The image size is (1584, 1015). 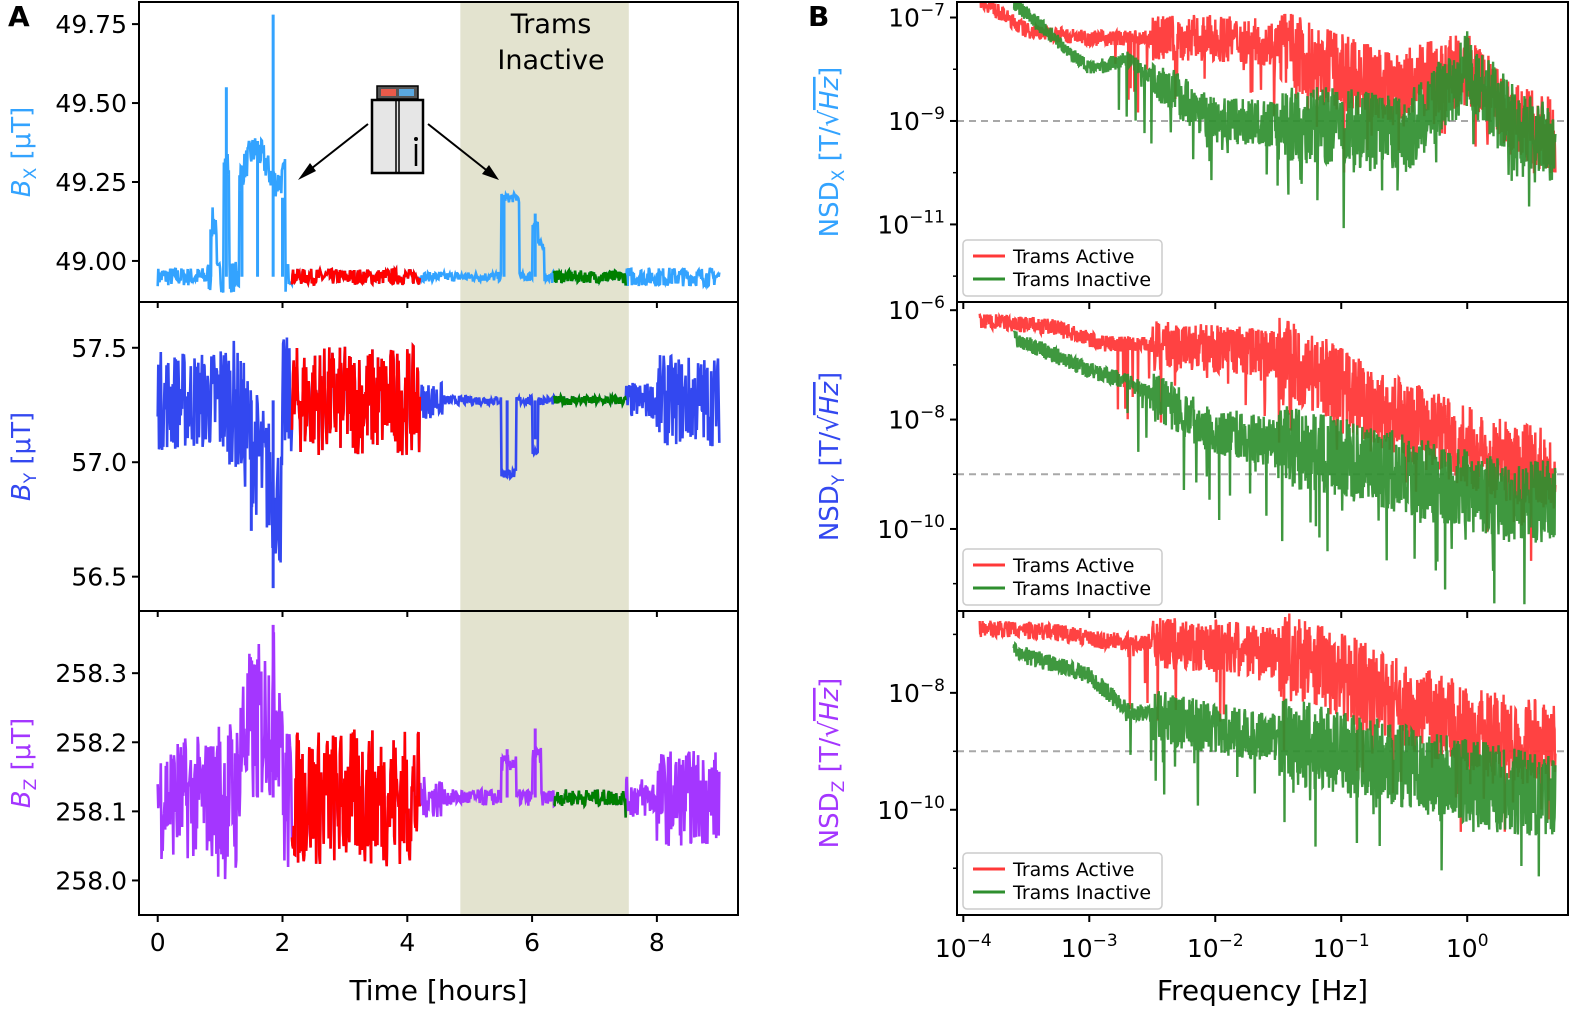 I want to click on y-tick-label: 49.50, so click(x=91, y=103).